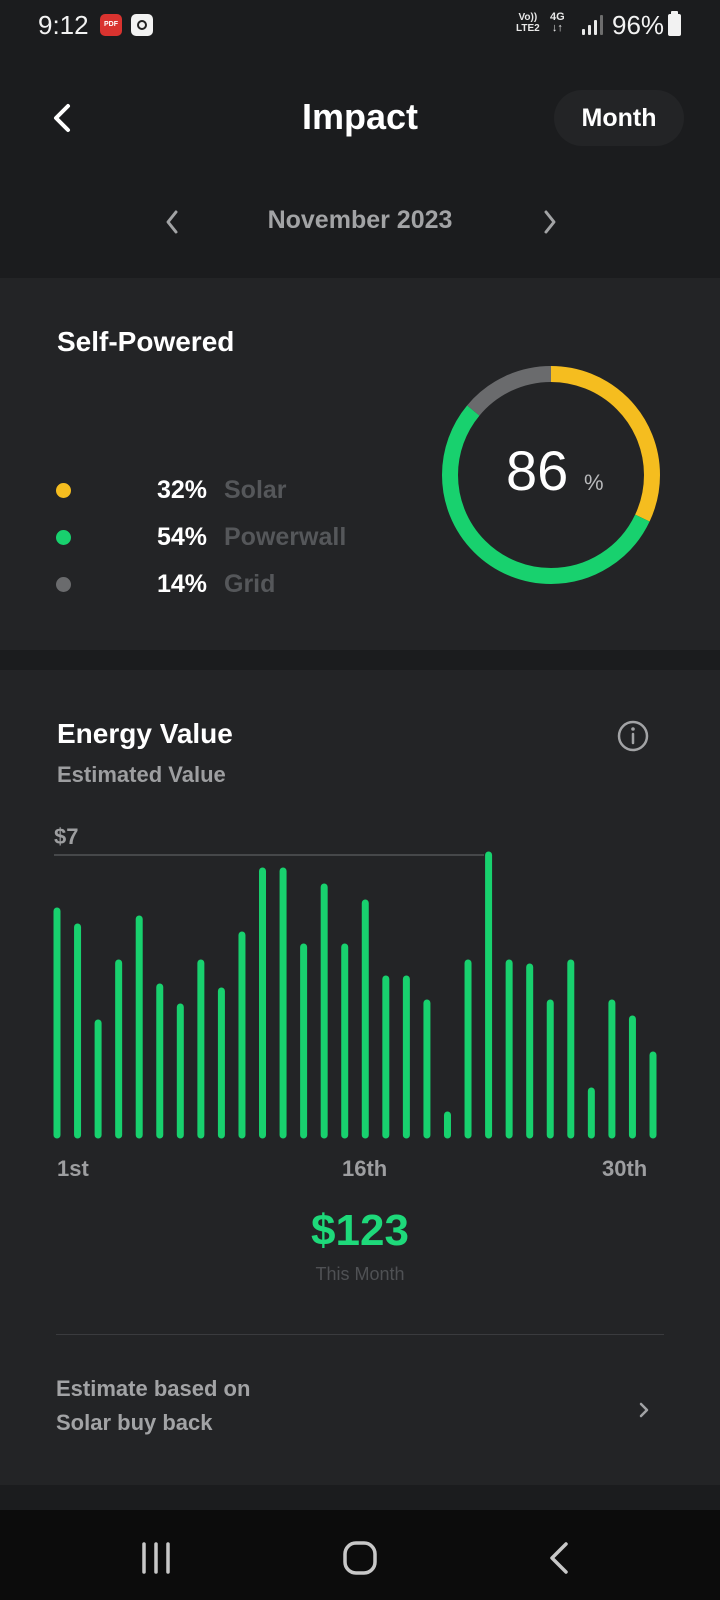 The height and width of the screenshot is (1600, 720). I want to click on self-powered-unit: %, so click(594, 482).